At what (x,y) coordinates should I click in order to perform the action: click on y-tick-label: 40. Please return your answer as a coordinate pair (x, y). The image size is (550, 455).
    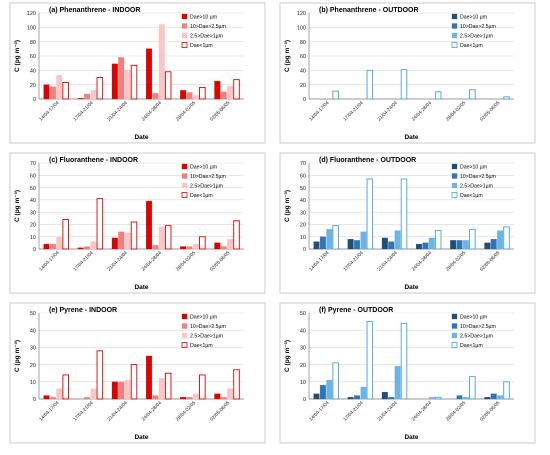
    Looking at the image, I should click on (303, 331).